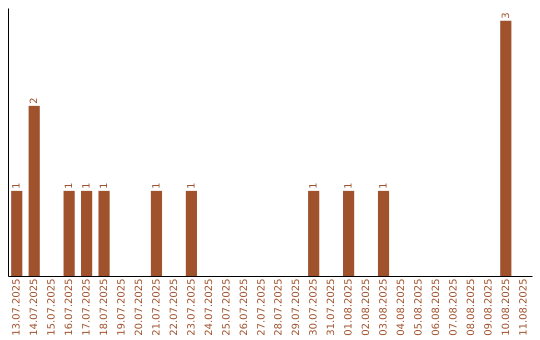 This screenshot has height=340, width=540. I want to click on data-label: 3, so click(506, 15).